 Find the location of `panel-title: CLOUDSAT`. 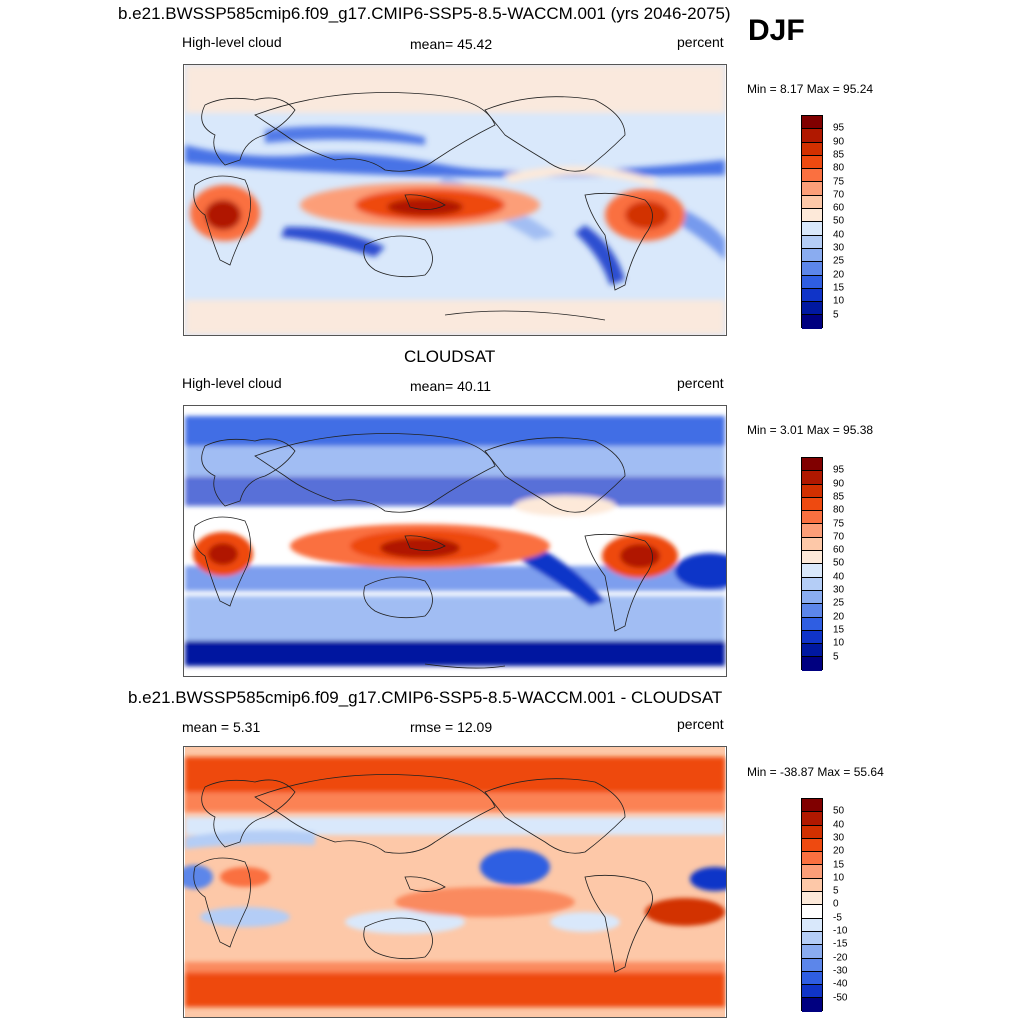

panel-title: CLOUDSAT is located at coordinates (450, 356).